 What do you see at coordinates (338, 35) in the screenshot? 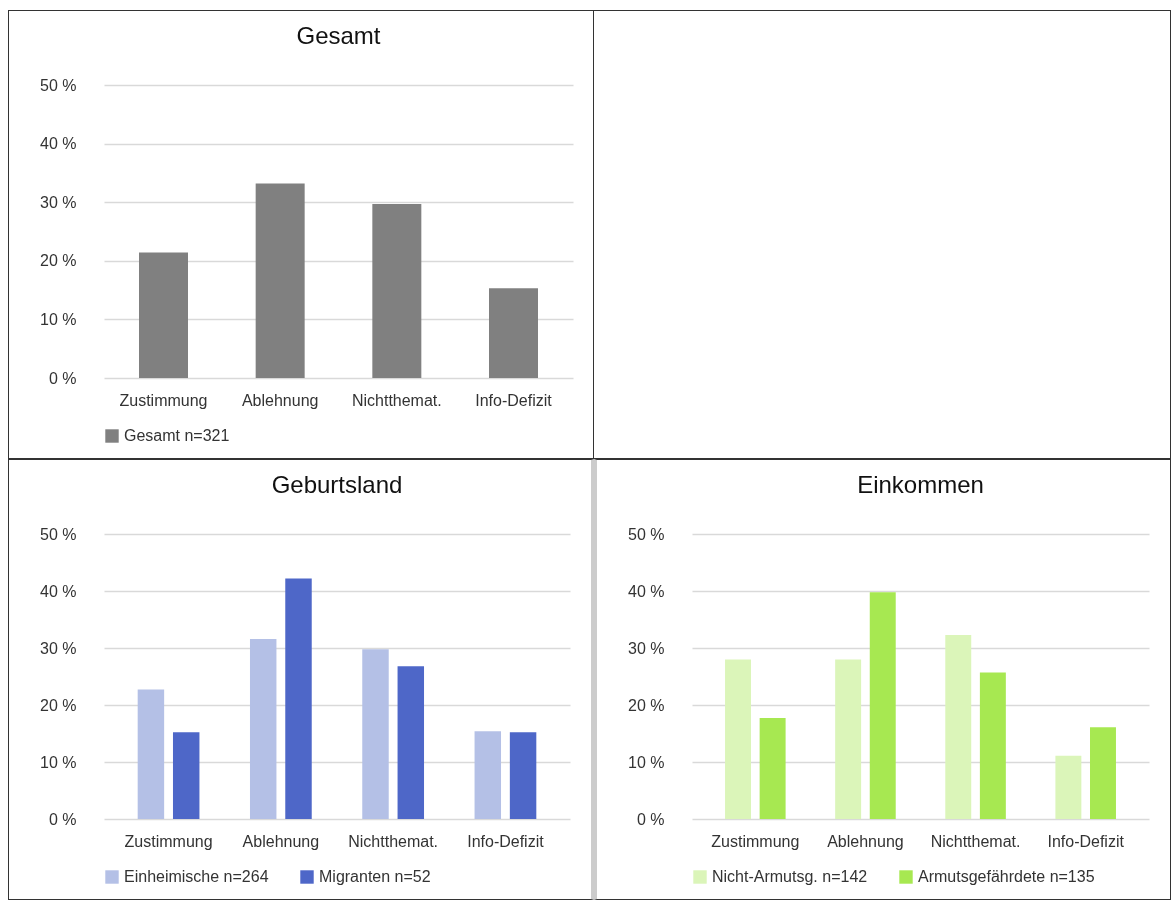
I see `chart-title: Gesamt` at bounding box center [338, 35].